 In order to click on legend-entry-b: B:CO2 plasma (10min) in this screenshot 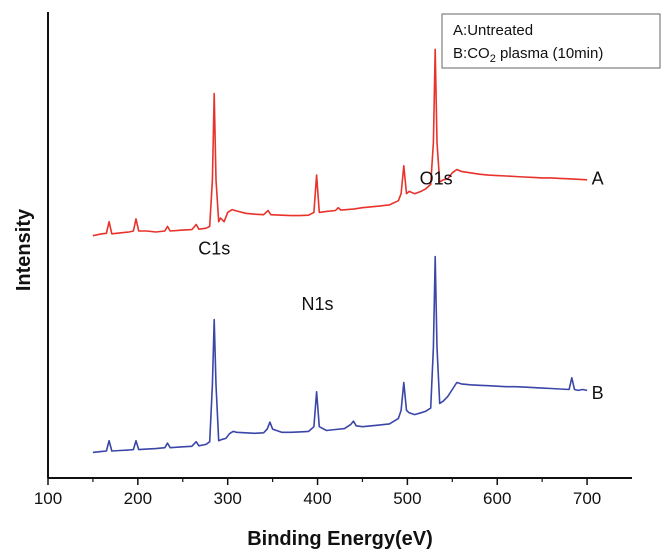, I will do `click(528, 55)`.